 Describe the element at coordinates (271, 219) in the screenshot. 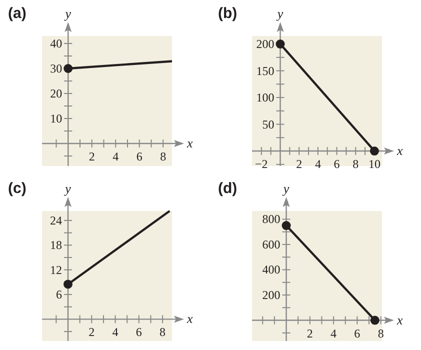

I see `y-tick-label: 800` at that location.